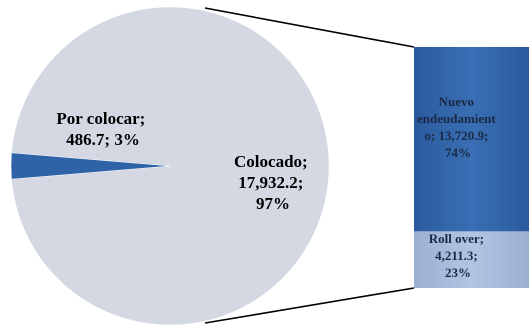 The image size is (529, 328). What do you see at coordinates (309, 27) in the screenshot?
I see `connector-line-top` at bounding box center [309, 27].